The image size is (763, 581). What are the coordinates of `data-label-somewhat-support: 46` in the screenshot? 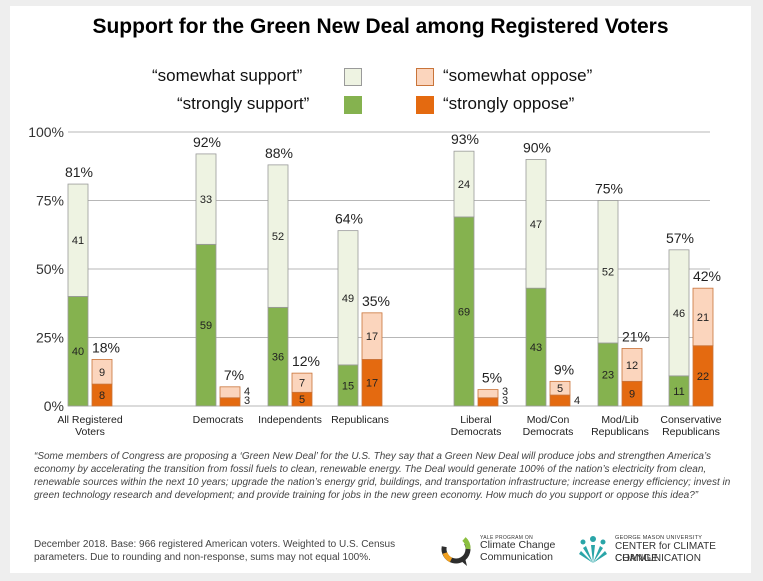 It's located at (679, 314).